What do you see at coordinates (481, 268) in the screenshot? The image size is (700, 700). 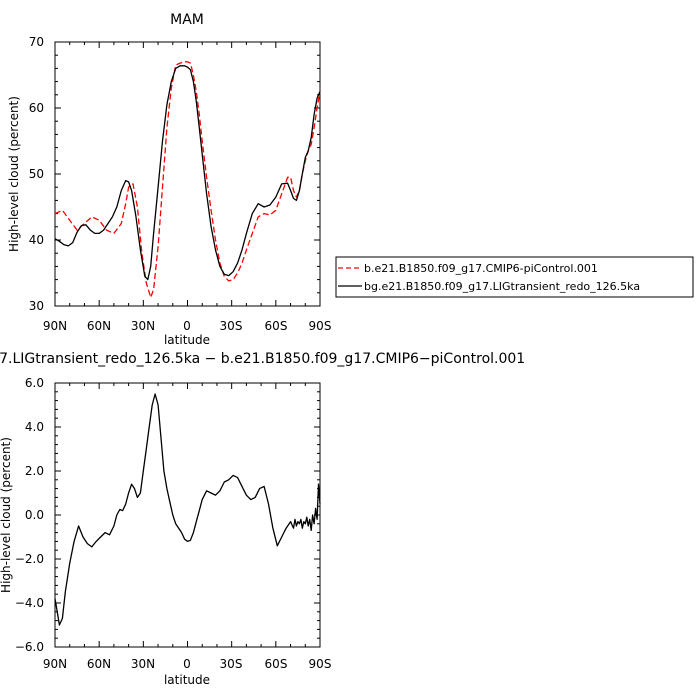 I see `legend-label: b.e21.B1850.f09_g17.CMIP6-piControl.001` at bounding box center [481, 268].